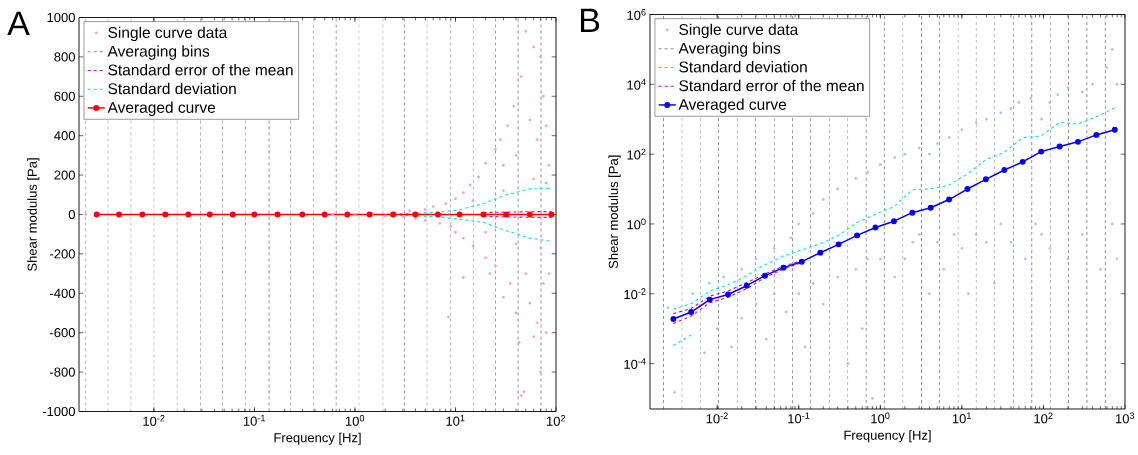 The image size is (1138, 455). I want to click on y-tick-label: 10$^{6}$, so click(636, 14).